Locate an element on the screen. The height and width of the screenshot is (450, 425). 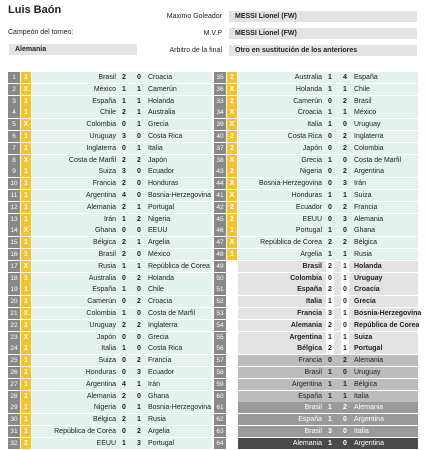
match-row: 18 1 Australia 0 2 Holanda is located at coordinates (110, 278).